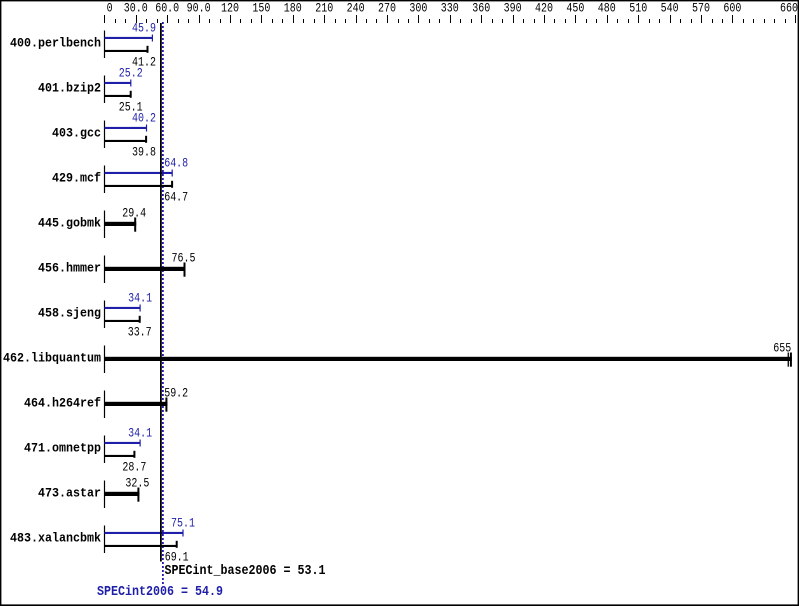 Image resolution: width=799 pixels, height=606 pixels. I want to click on svg-text: 64.7, so click(176, 196).